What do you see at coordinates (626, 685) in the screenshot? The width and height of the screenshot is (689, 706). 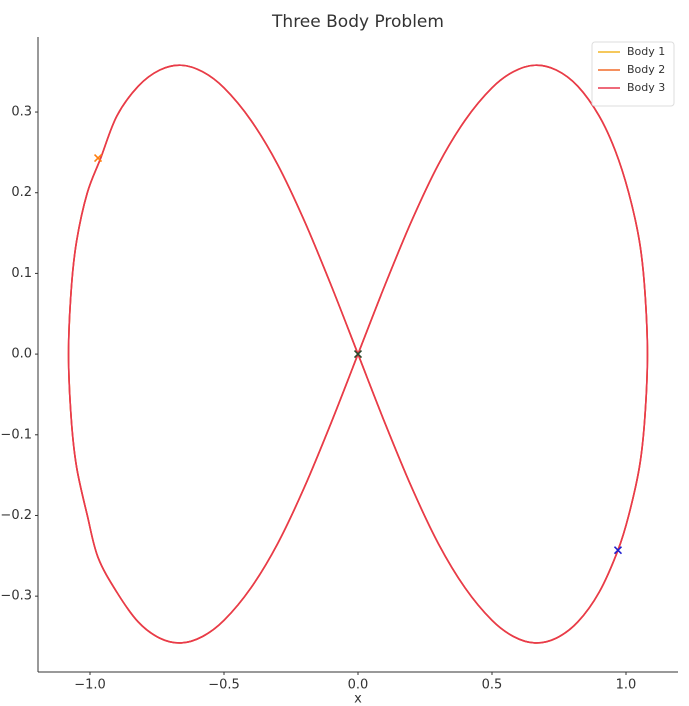 I see `x-tick-label: 1.0` at bounding box center [626, 685].